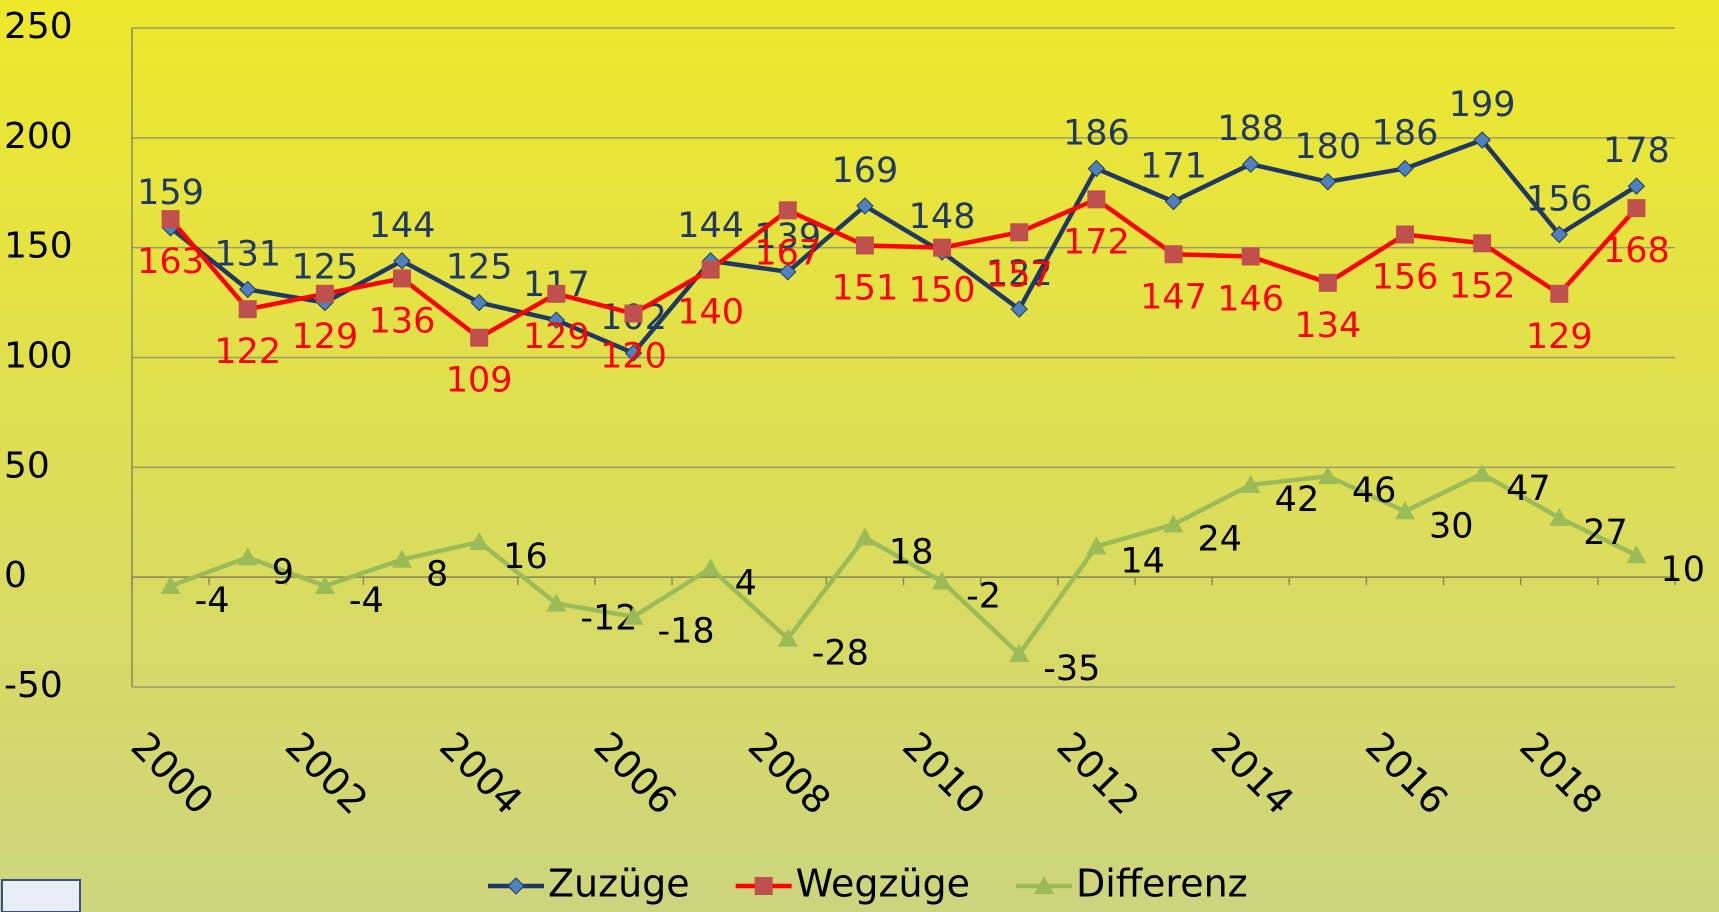 The width and height of the screenshot is (1719, 912). I want to click on data-label: 186, so click(1405, 134).